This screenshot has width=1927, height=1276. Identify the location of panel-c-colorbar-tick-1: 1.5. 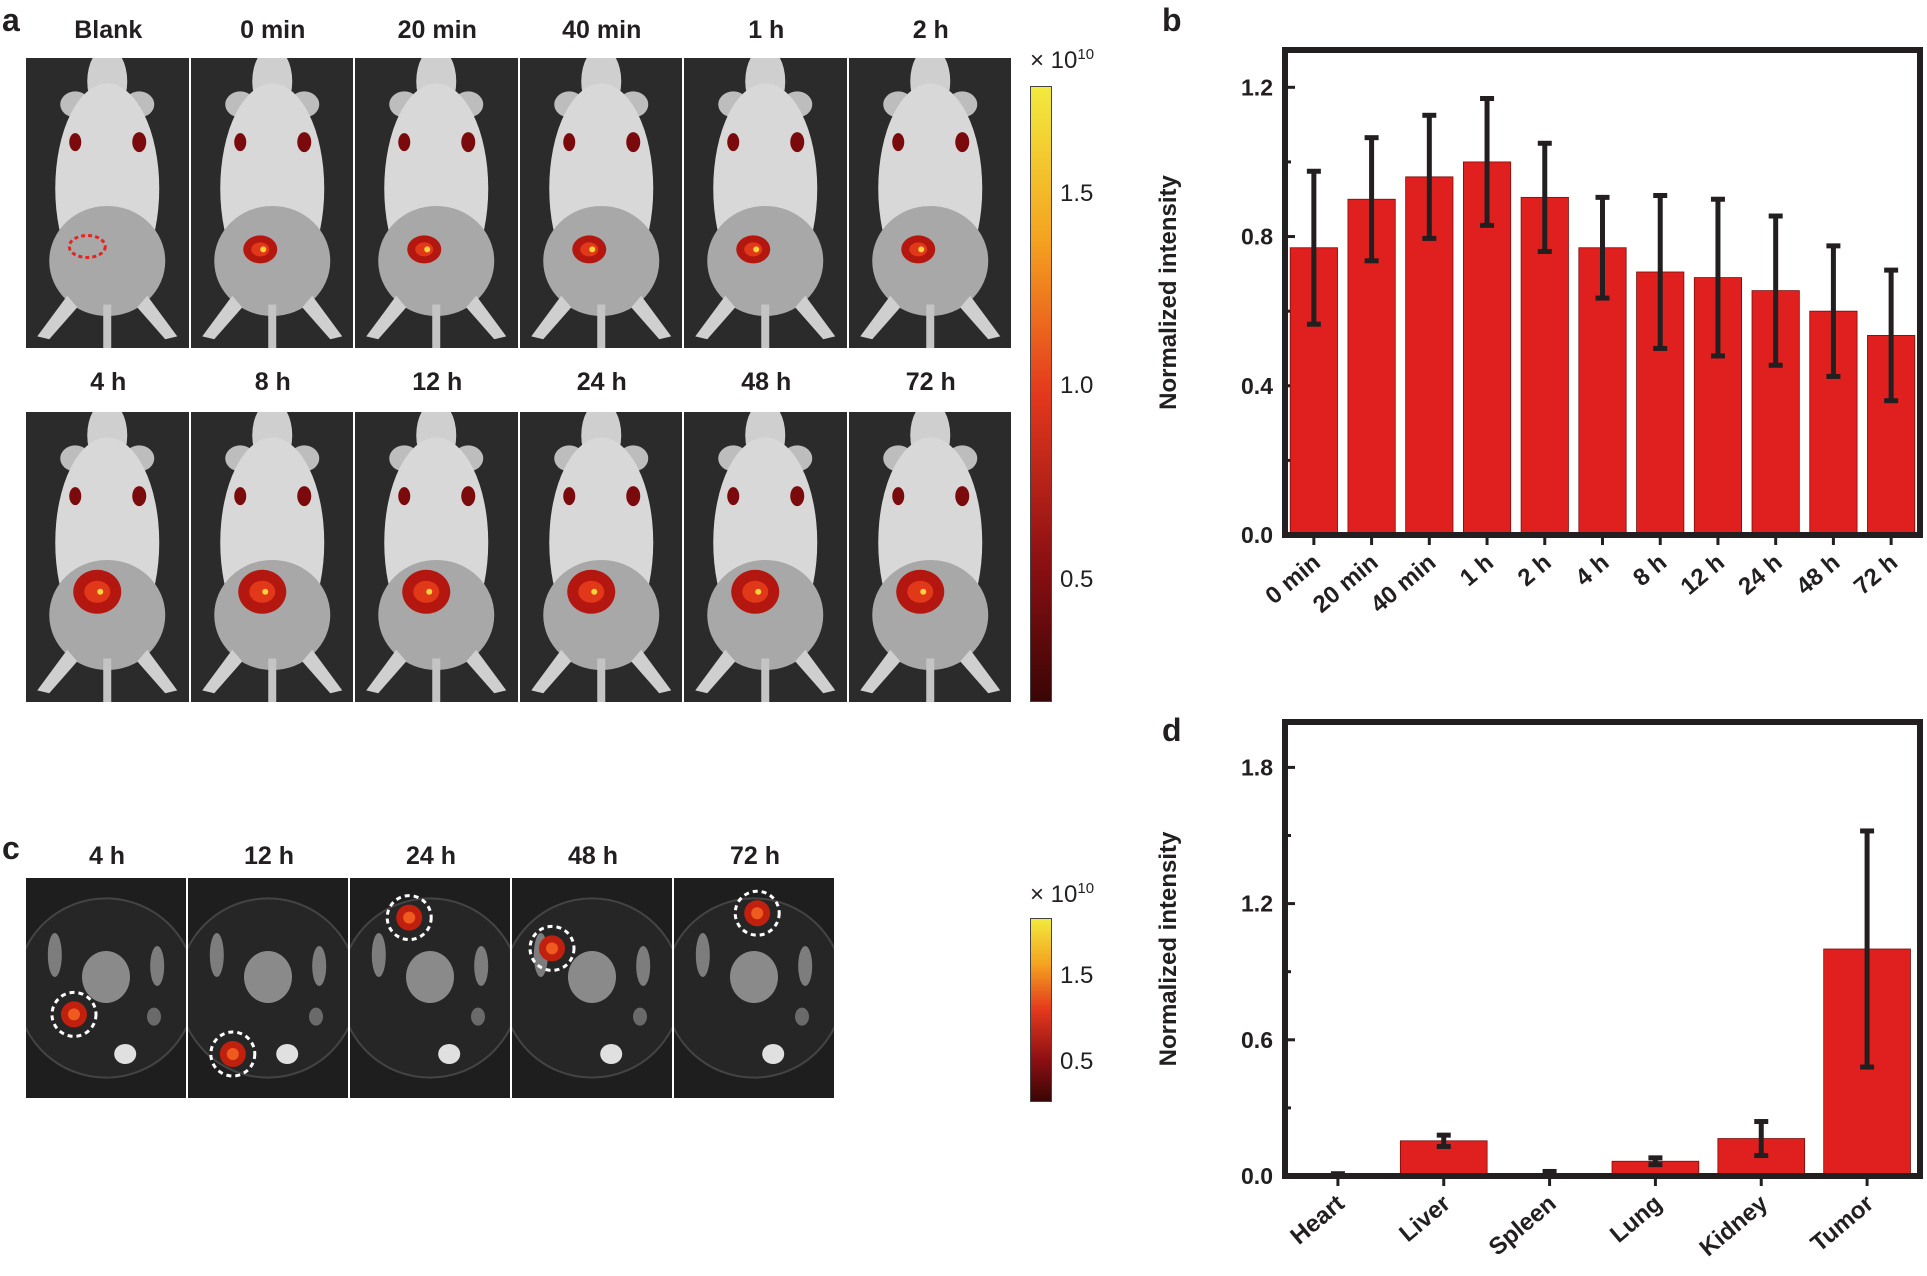
(1077, 975).